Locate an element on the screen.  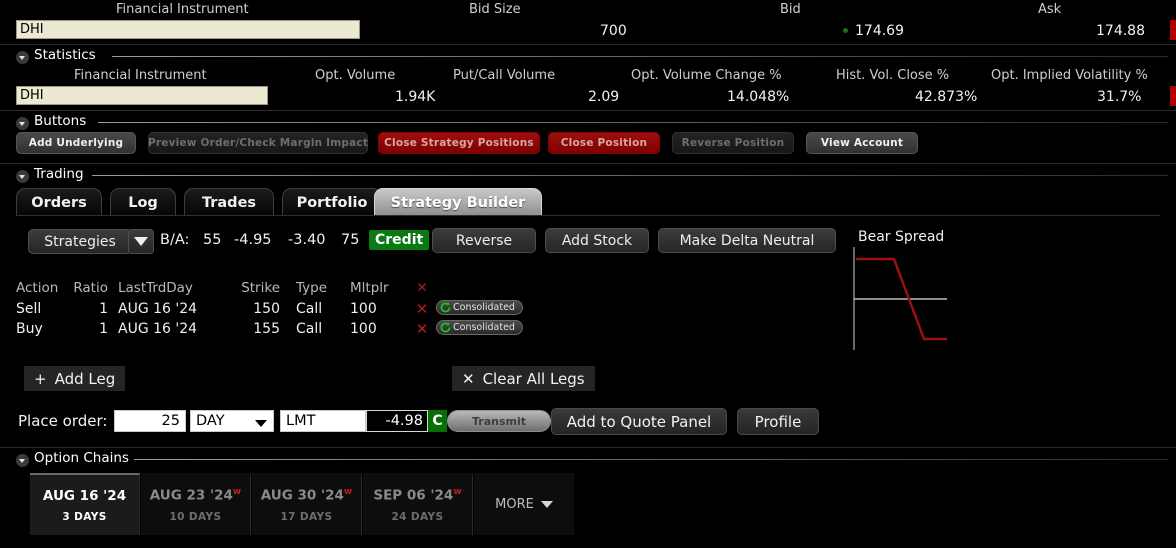
ba-ask-size: 75 is located at coordinates (350, 240).